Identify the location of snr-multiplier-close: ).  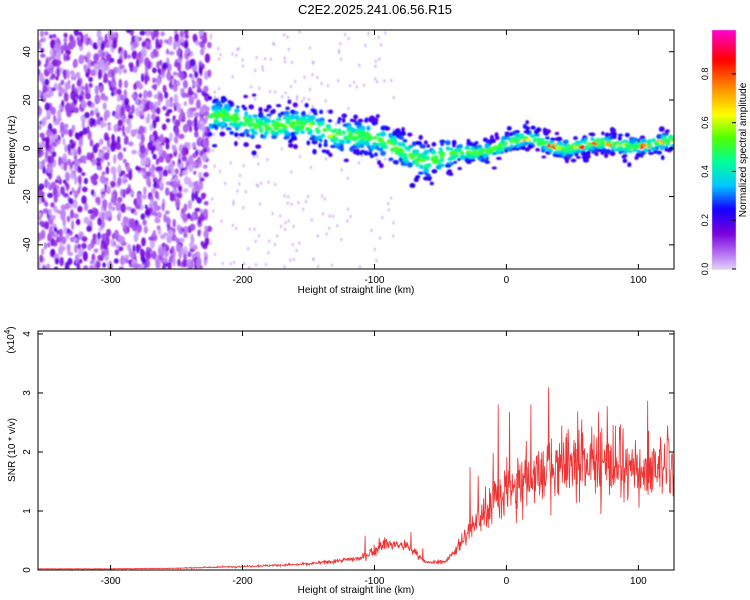
(11, 327).